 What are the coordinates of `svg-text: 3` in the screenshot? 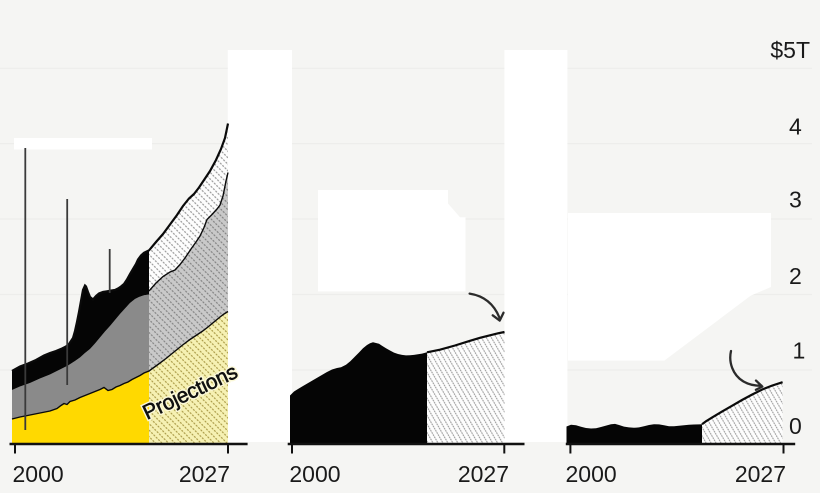 It's located at (795, 200).